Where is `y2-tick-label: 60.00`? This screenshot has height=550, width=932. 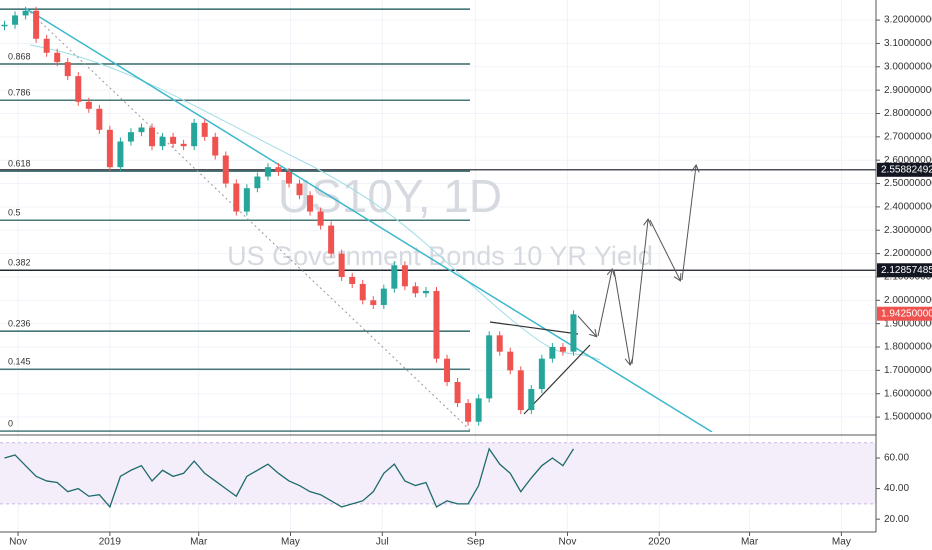 y2-tick-label: 60.00 is located at coordinates (896, 458).